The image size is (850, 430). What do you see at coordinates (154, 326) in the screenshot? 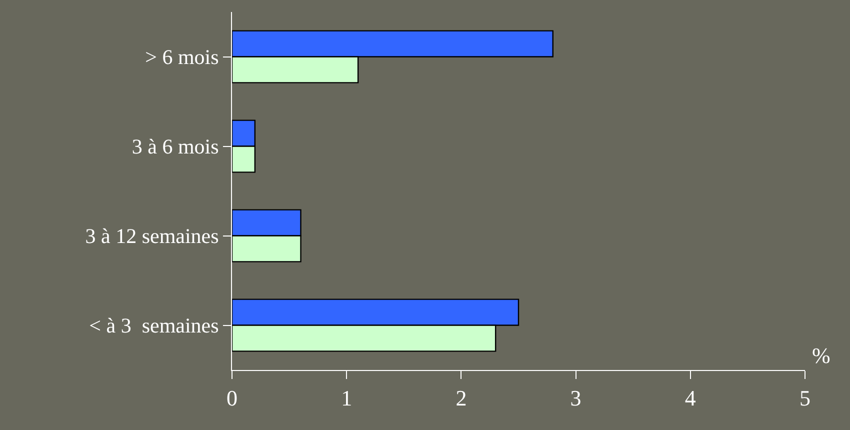
I see `y-tick-label: < à 3 semaines` at bounding box center [154, 326].